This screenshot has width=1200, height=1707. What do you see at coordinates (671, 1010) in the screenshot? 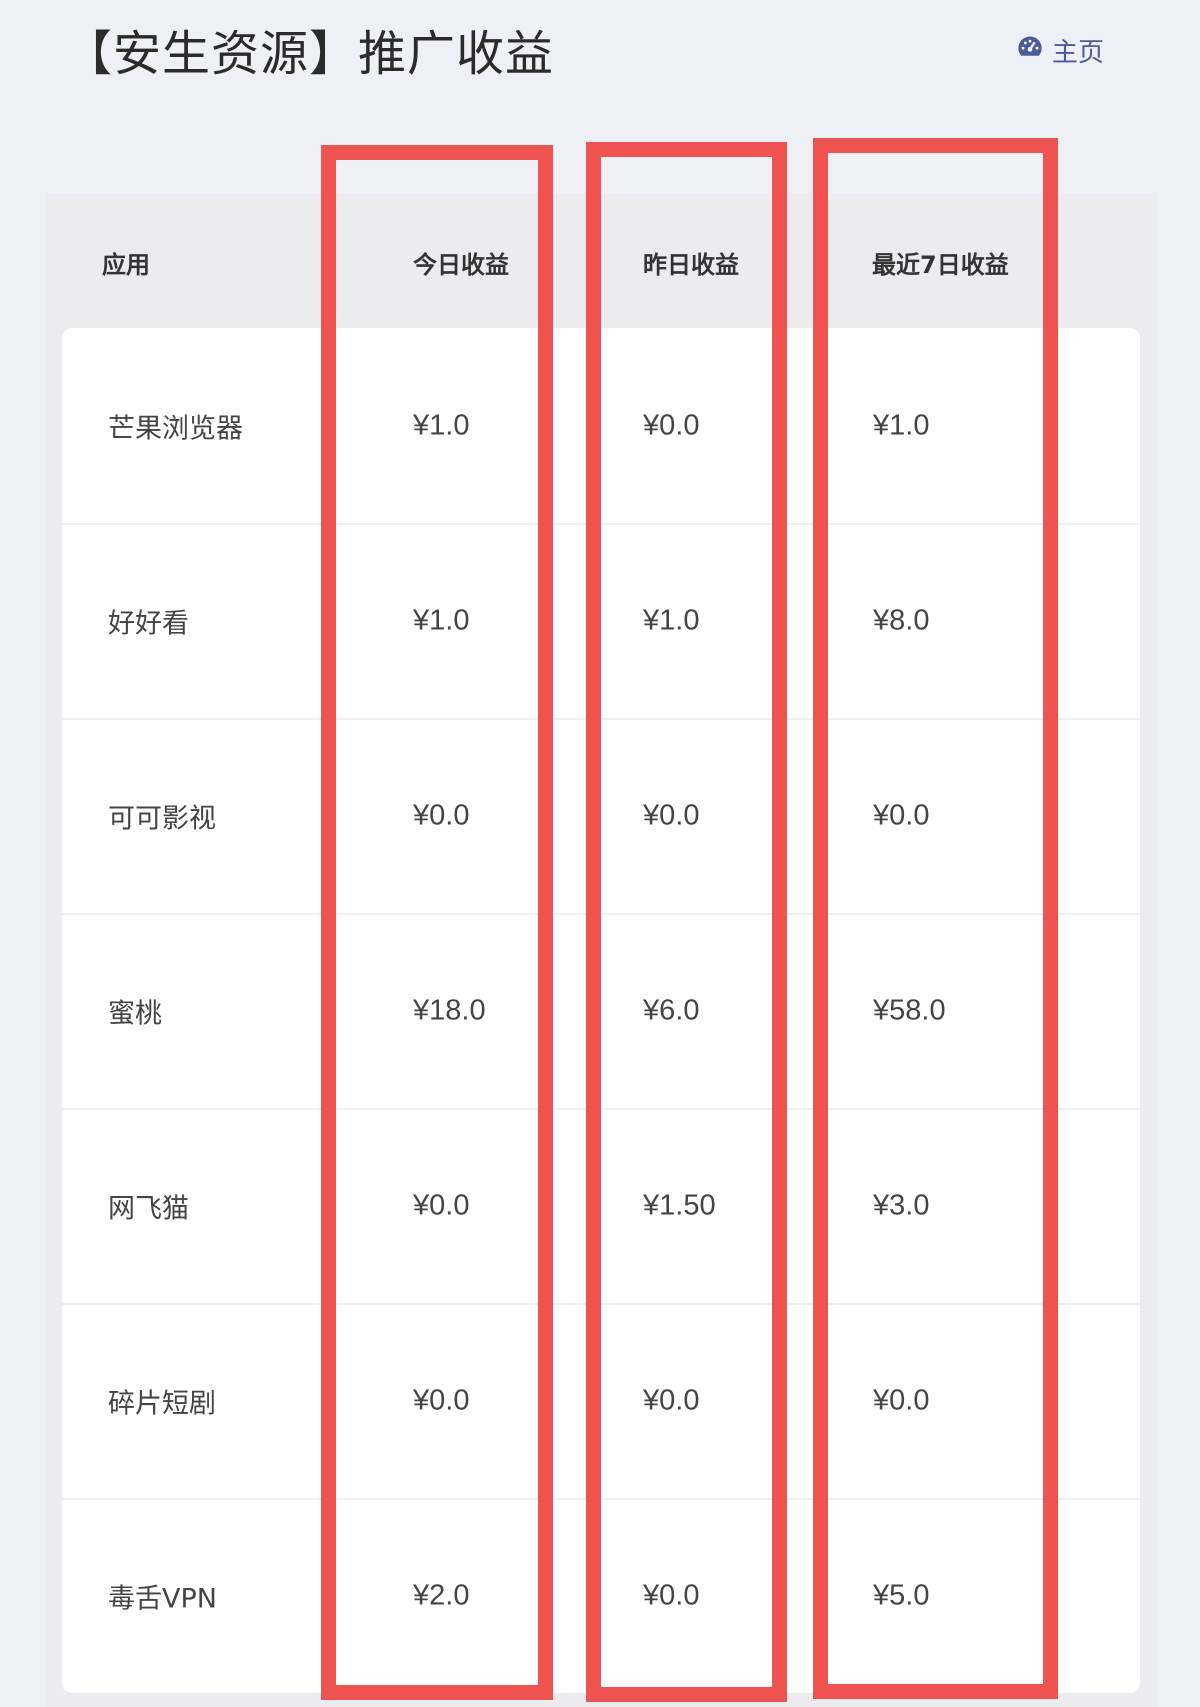
I see `yesterday-earnings: ¥6.0` at bounding box center [671, 1010].